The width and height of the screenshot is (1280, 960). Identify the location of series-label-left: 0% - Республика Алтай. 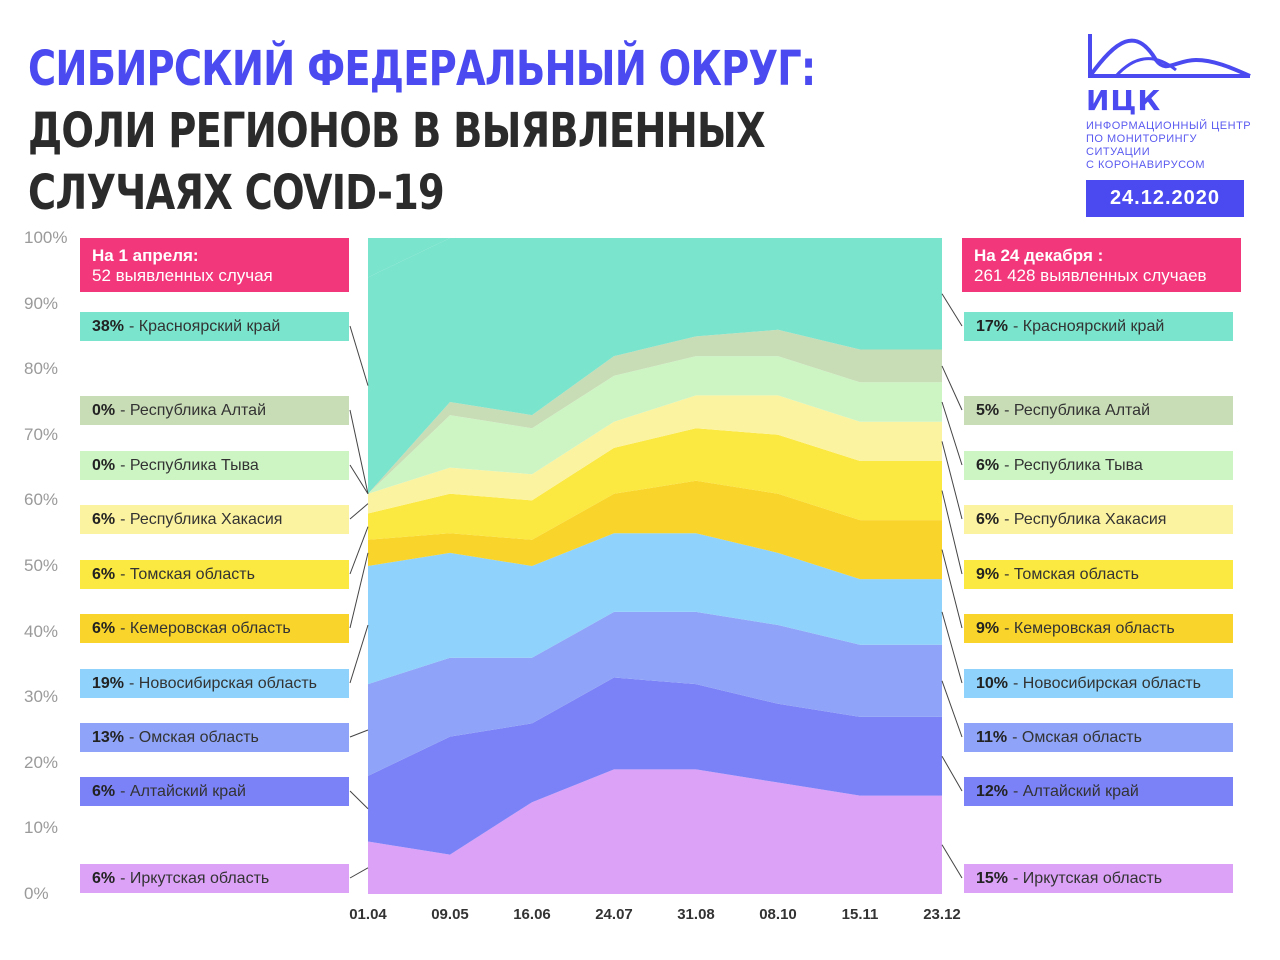
(214, 410).